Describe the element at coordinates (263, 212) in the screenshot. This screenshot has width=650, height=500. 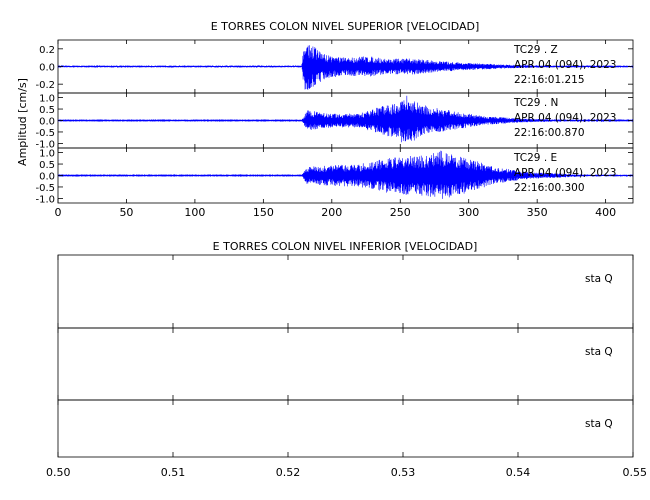
I see `x-tick-label: 150` at that location.